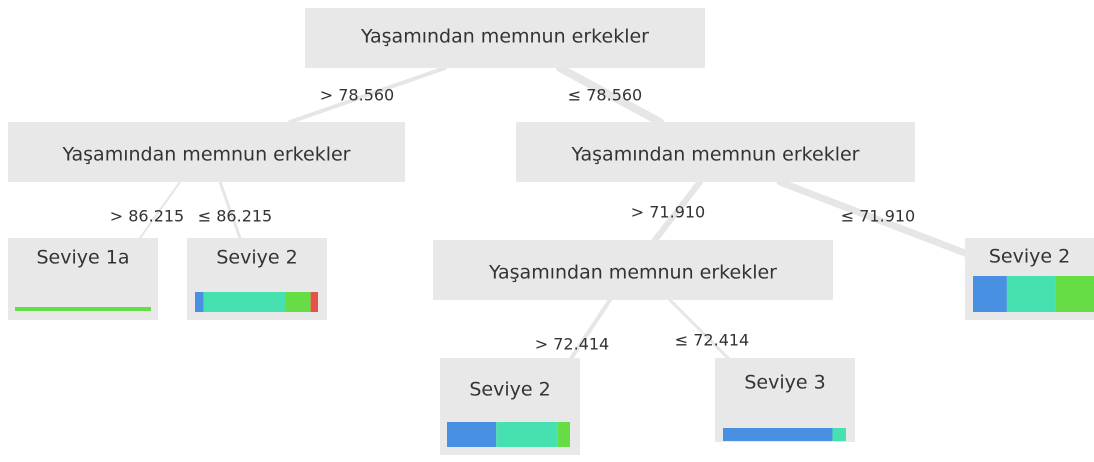 The width and height of the screenshot is (1094, 462). I want to click on edge-label: > 72.414, so click(572, 344).